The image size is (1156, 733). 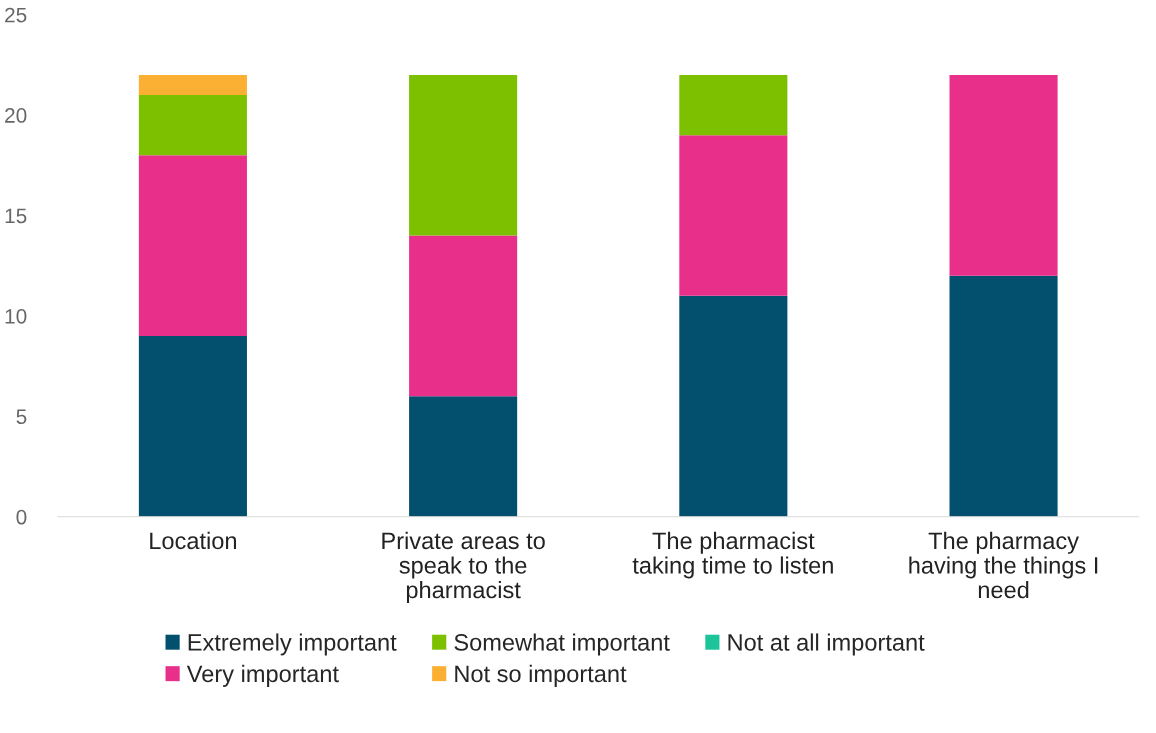 I want to click on legend-label: Not at all important, so click(x=826, y=644).